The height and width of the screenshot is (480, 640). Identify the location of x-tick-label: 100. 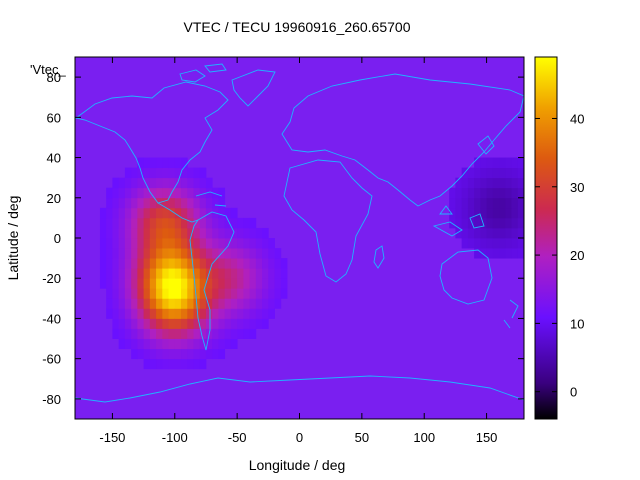
(424, 437).